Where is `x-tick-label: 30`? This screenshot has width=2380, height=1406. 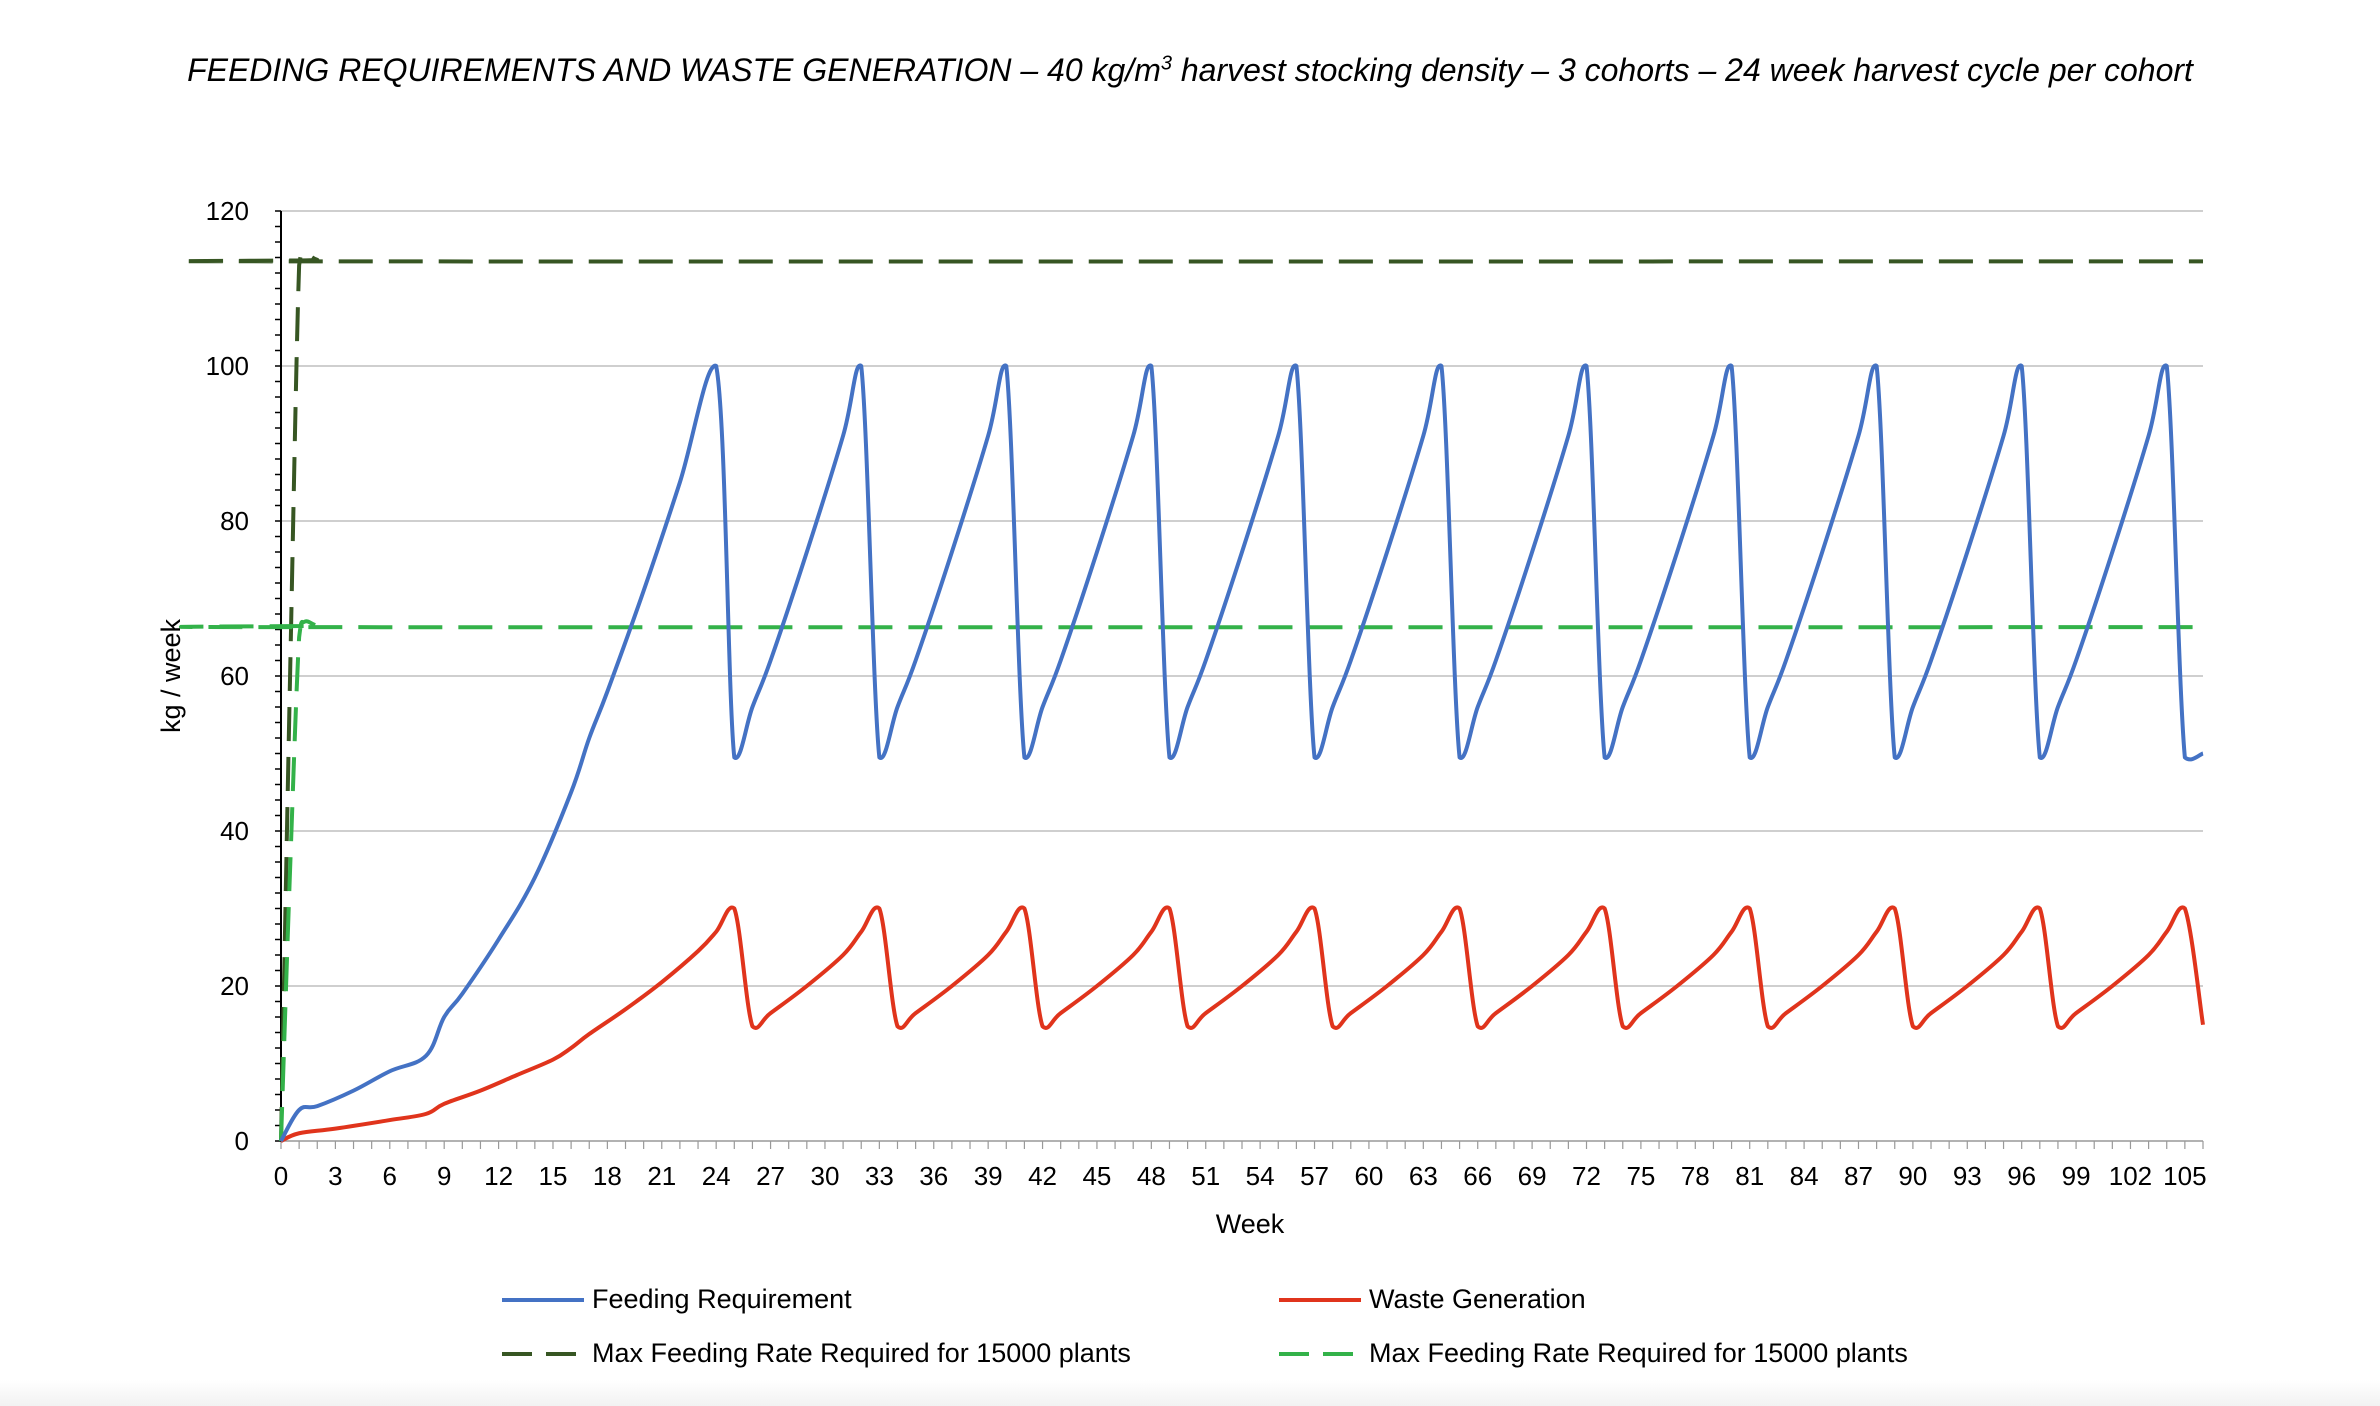
x-tick-label: 30 is located at coordinates (825, 1176).